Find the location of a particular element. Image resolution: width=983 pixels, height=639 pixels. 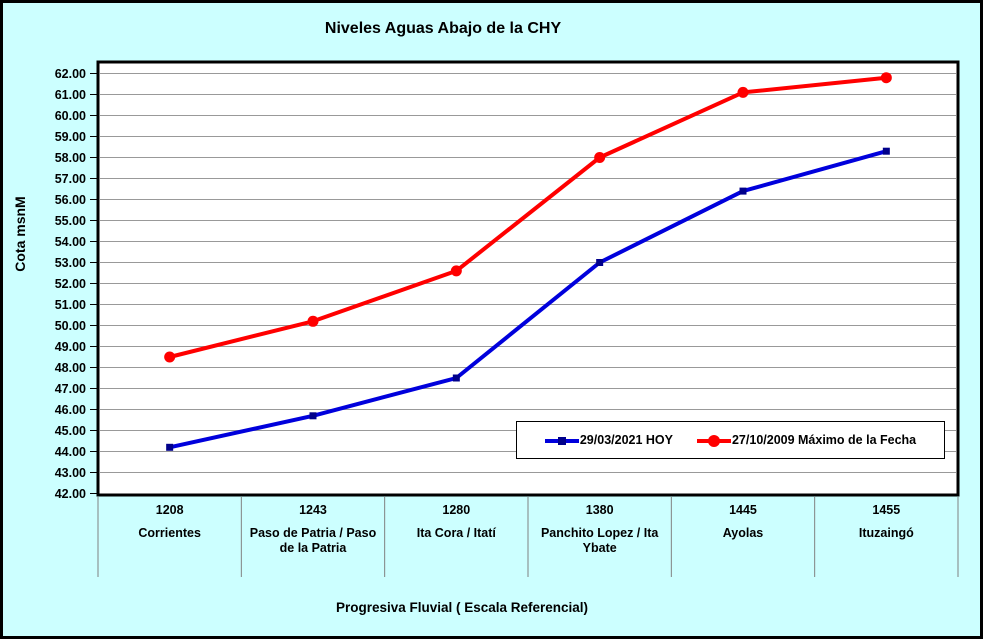

legend-square-marker-icon is located at coordinates (561, 440).